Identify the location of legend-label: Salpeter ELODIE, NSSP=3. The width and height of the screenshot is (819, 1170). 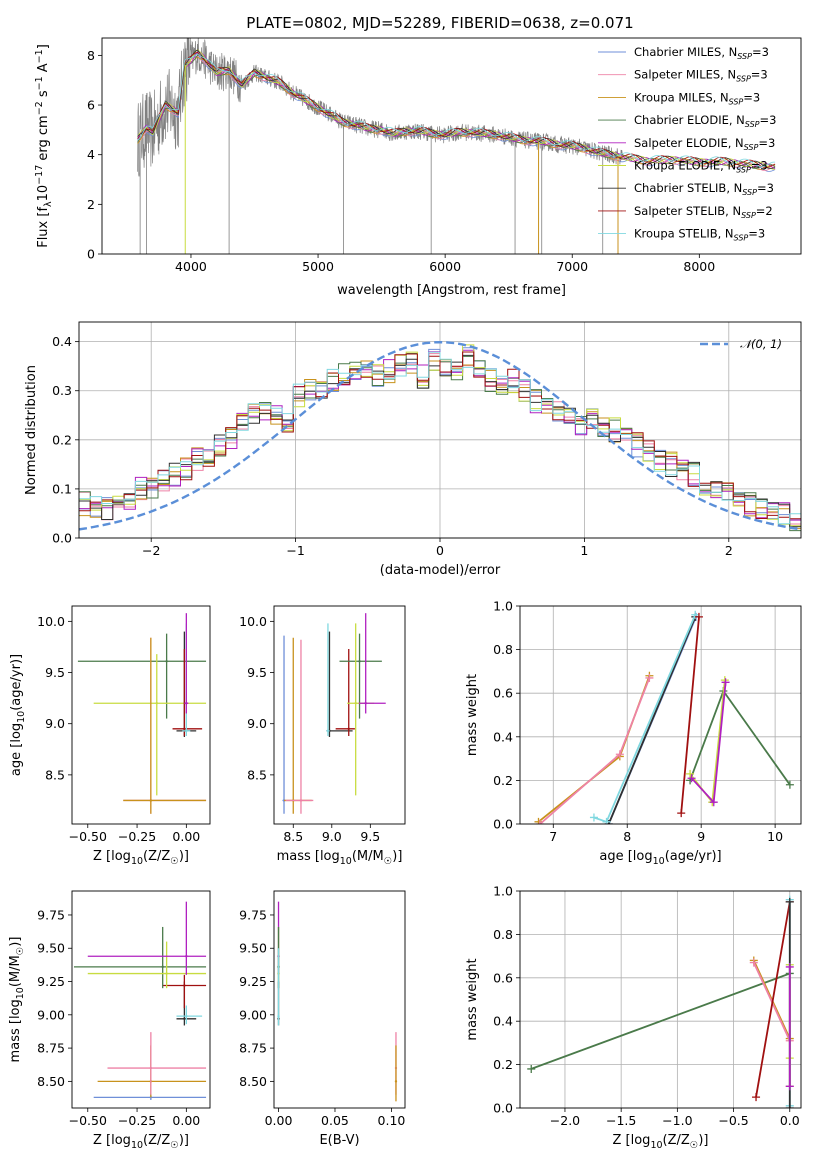
(704, 144).